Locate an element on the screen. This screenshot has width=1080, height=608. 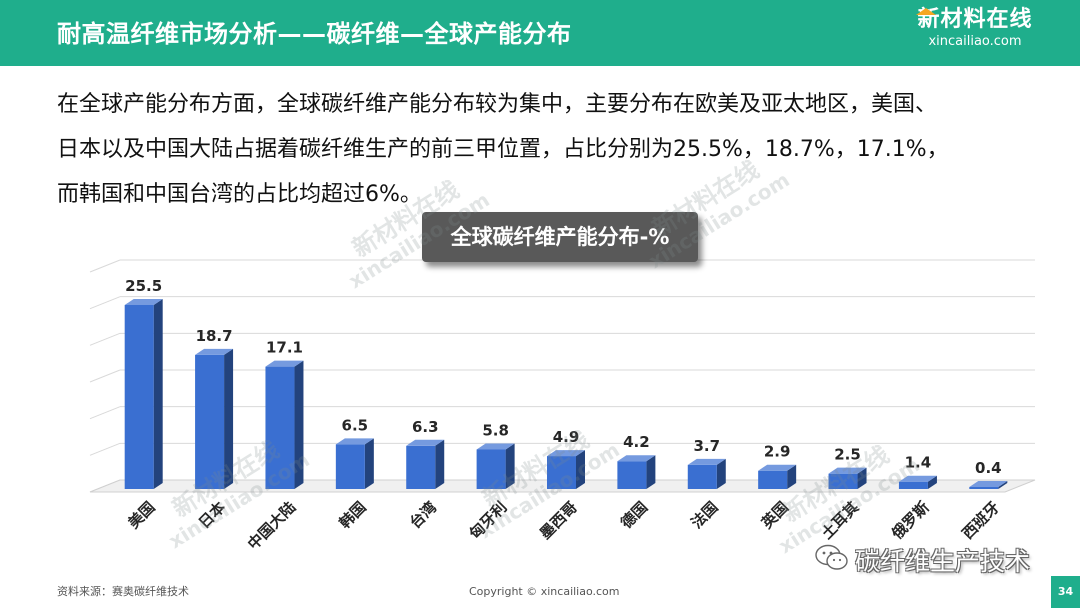
logo-text-en: xincailiao.com is located at coordinates (975, 41).